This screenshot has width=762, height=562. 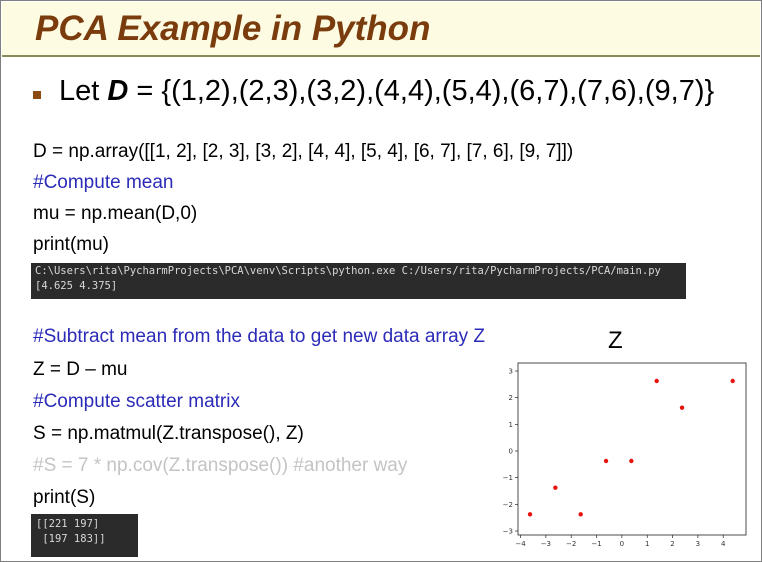 I want to click on x-tick-label: 0, so click(x=622, y=544).